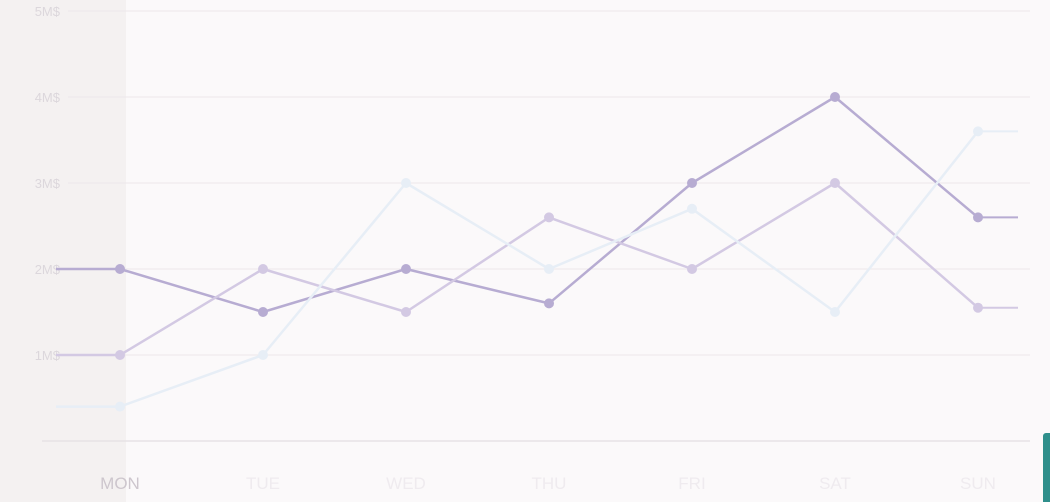 The image size is (1050, 502). I want to click on y-tick-label: 2M$, so click(48, 269).